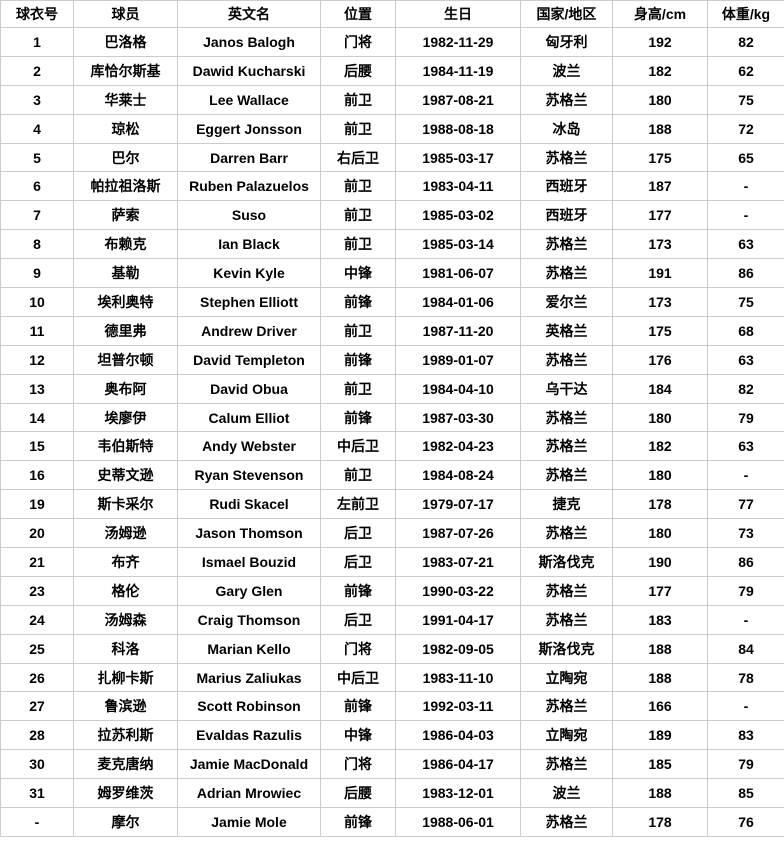 Image resolution: width=784 pixels, height=847 pixels. What do you see at coordinates (660, 14) in the screenshot?
I see `col-header-height: 身高/cm` at bounding box center [660, 14].